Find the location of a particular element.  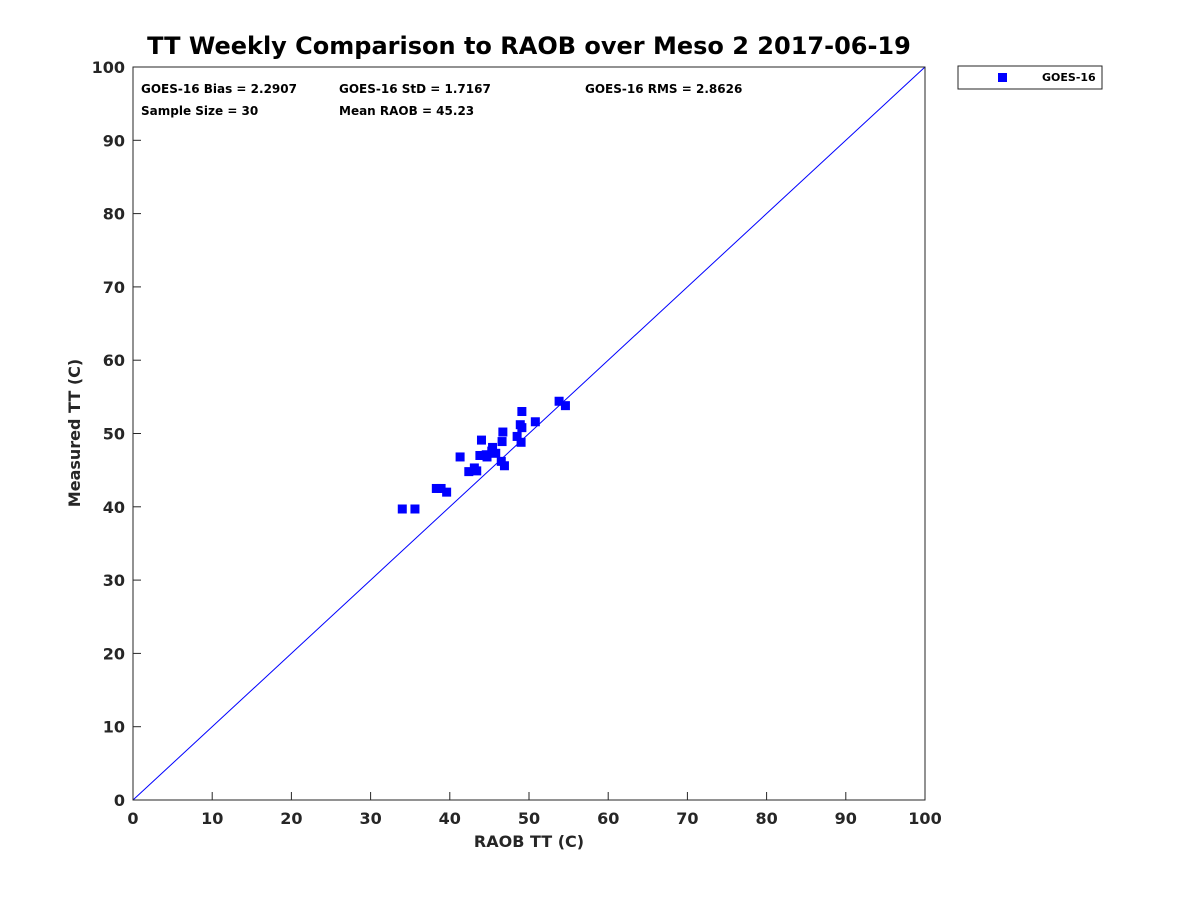

y-tick-label: 50 is located at coordinates (114, 434).